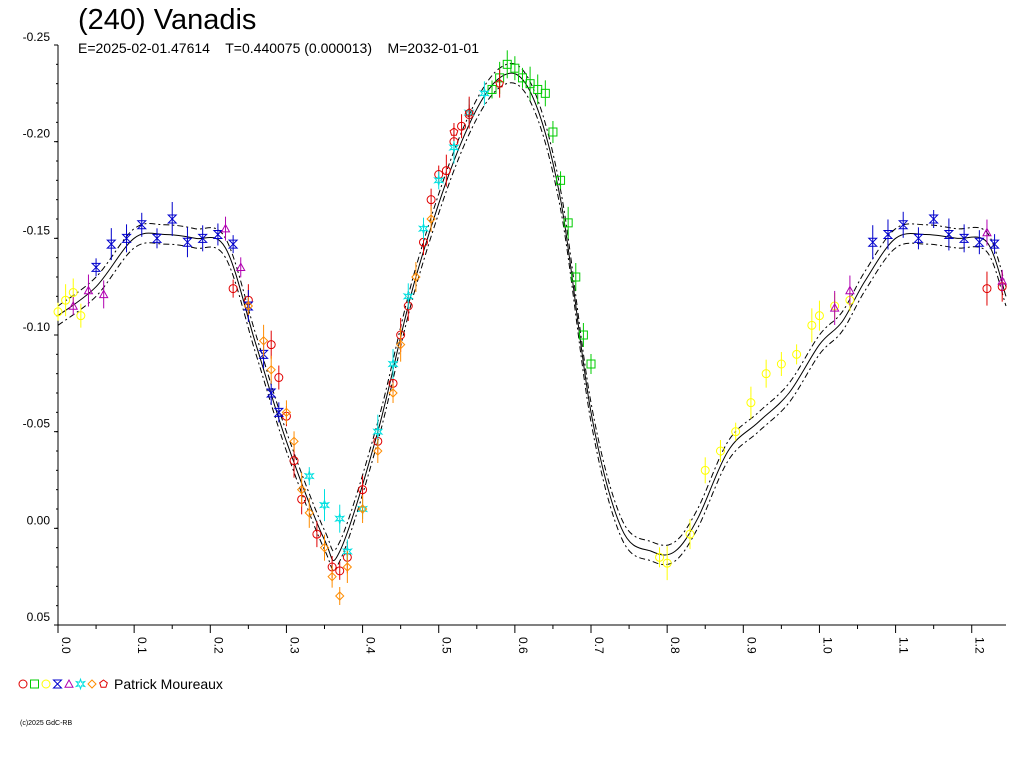 The image size is (1024, 768). What do you see at coordinates (46, 684) in the screenshot?
I see `legend-marker-circle` at bounding box center [46, 684].